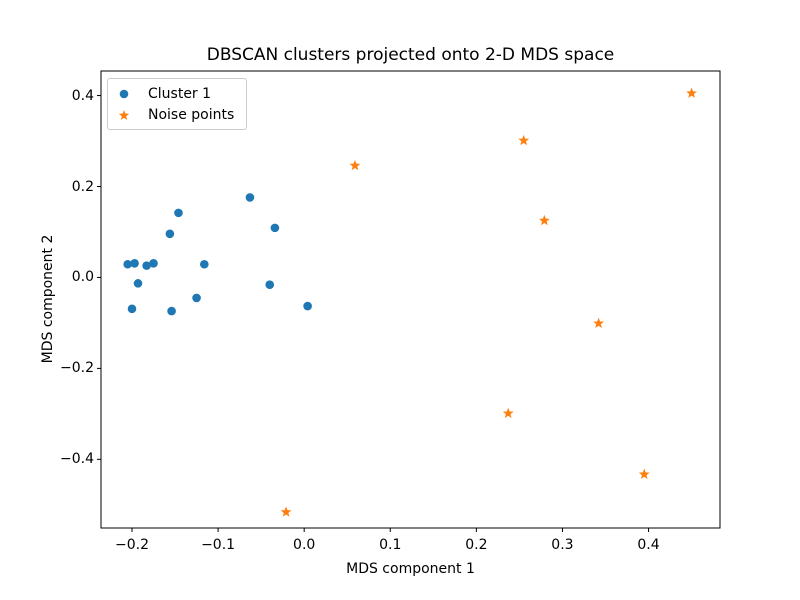 This screenshot has width=800, height=600. Describe the element at coordinates (304, 545) in the screenshot. I see `x-tick-label: 0.0` at that location.